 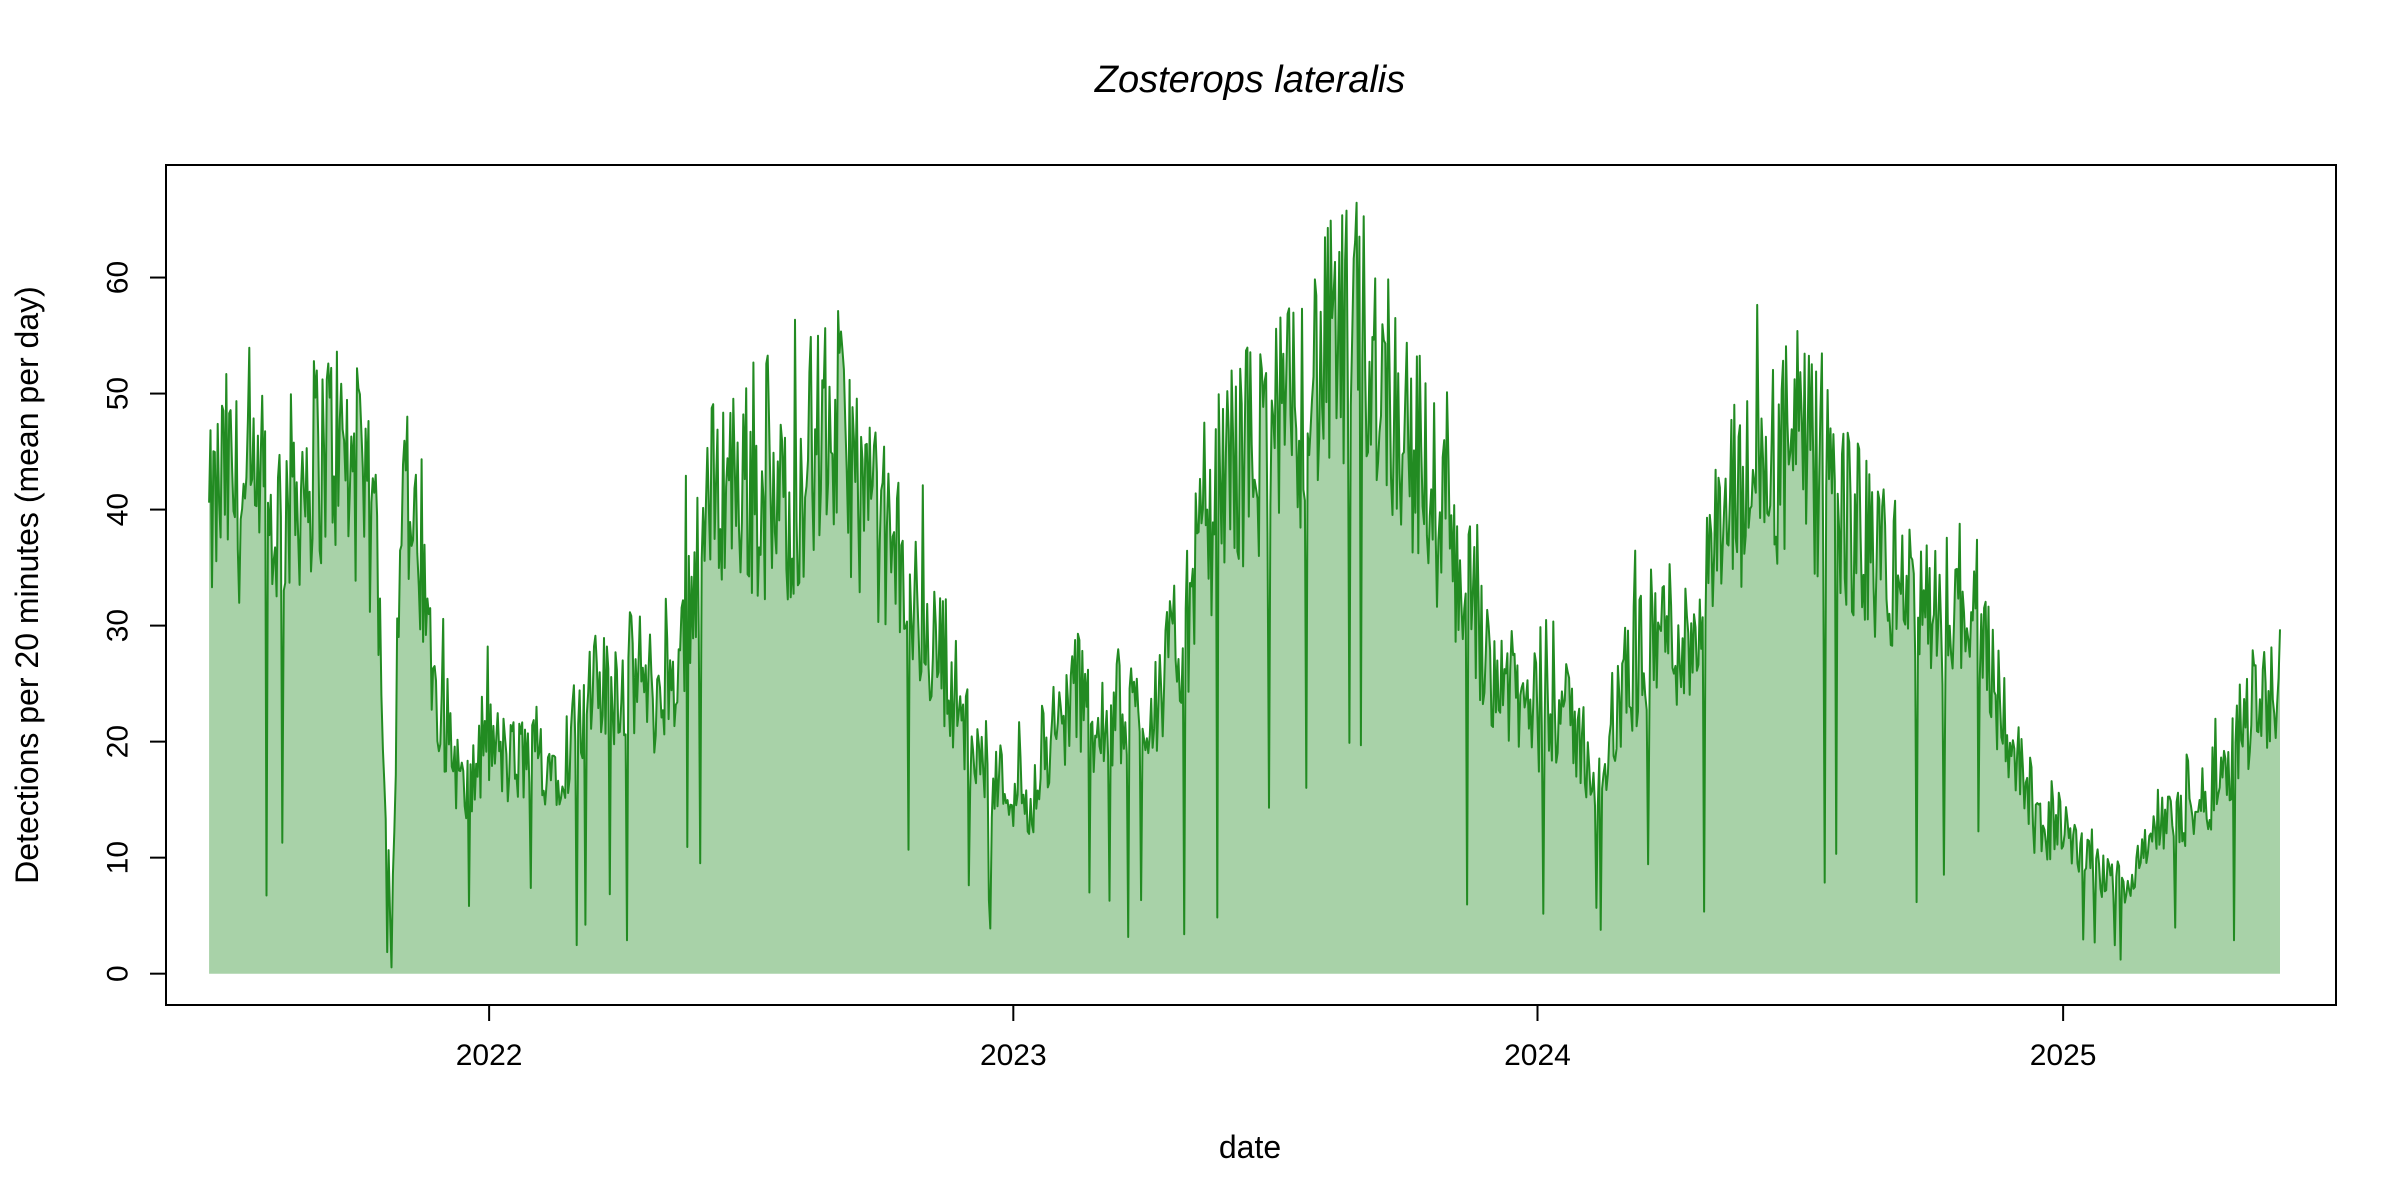 I want to click on y-axis: 0 10 20 30 40 50 60, so click(x=134, y=621).